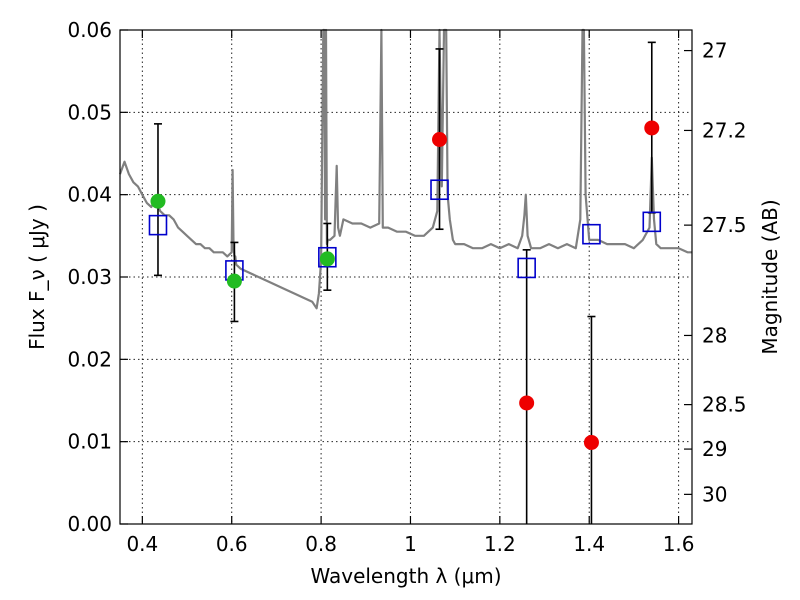 Image resolution: width=800 pixels, height=600 pixels. Describe the element at coordinates (89, 30) in the screenshot. I see `y-tick-label-6: 0.06` at that location.